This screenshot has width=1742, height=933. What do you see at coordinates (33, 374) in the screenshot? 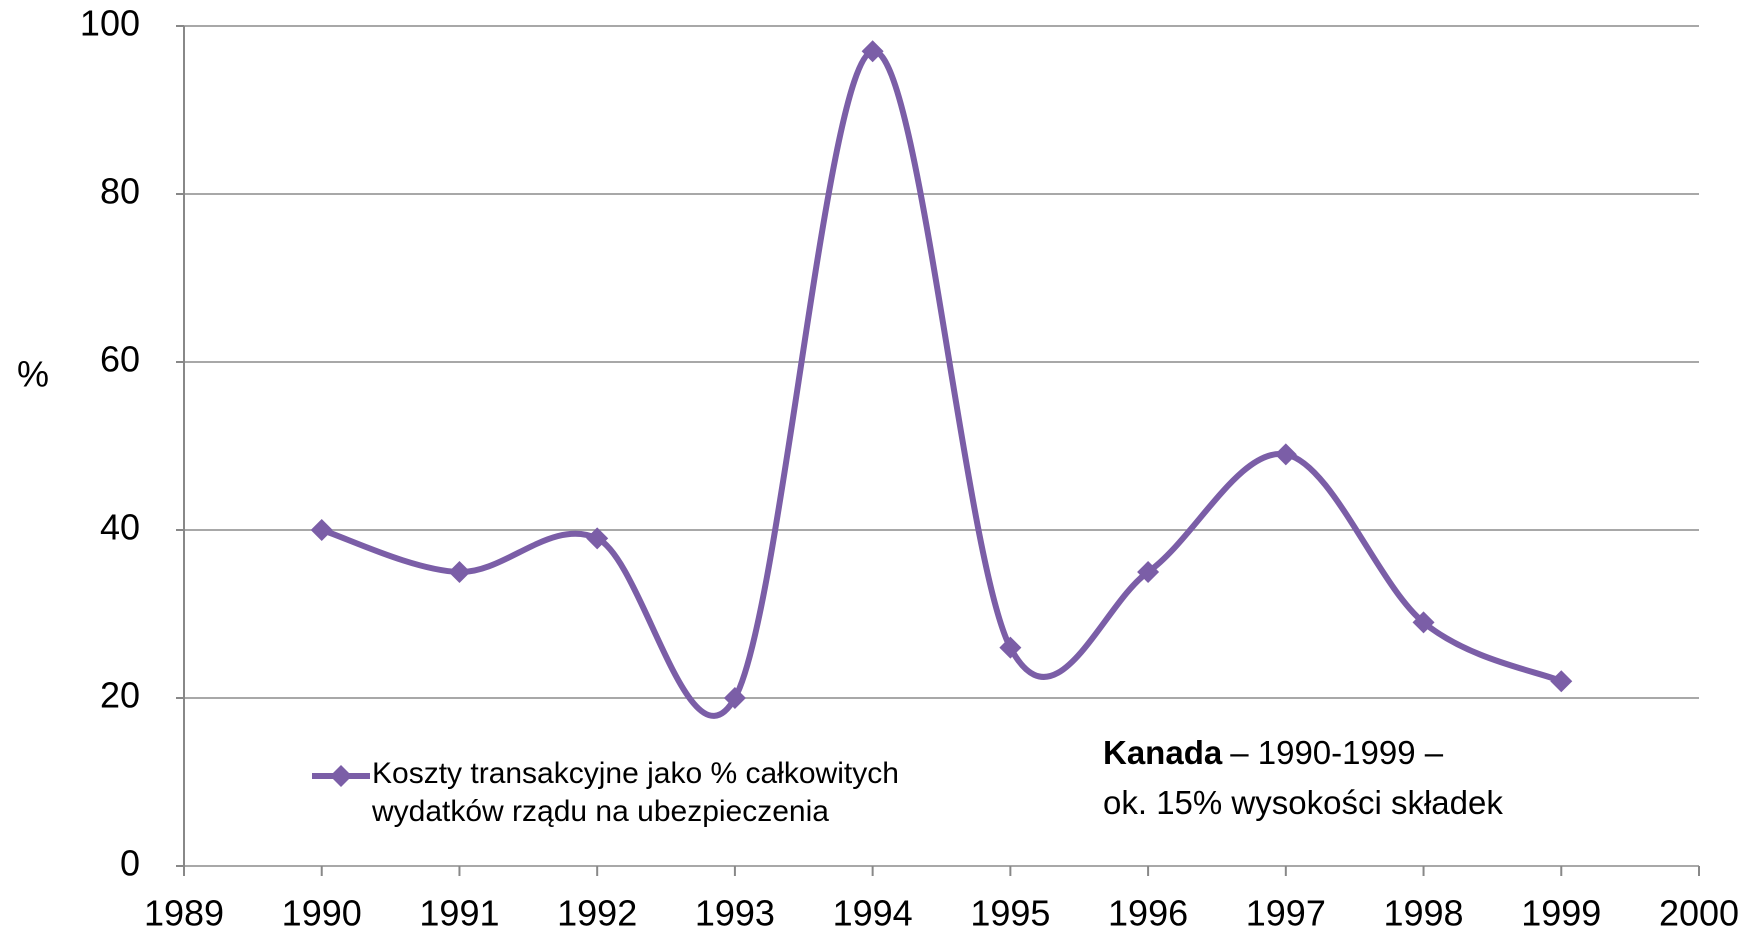
I see `y-axis-label: %` at bounding box center [33, 374].